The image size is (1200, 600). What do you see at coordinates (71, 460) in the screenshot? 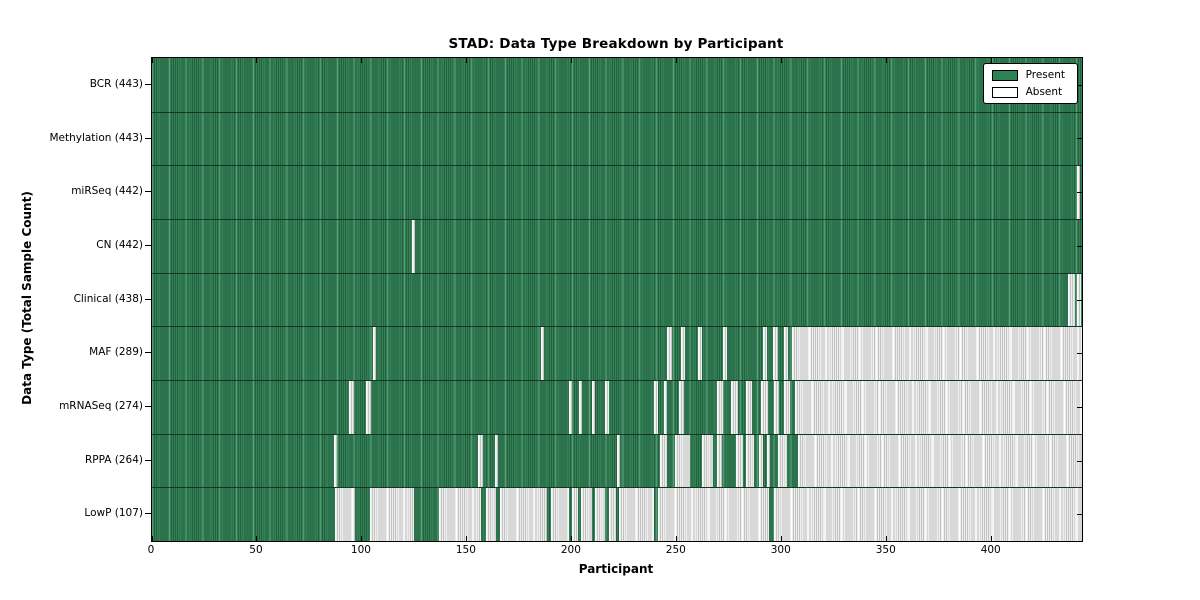
I see `y-tick-label: RPPA (264)` at bounding box center [71, 460].